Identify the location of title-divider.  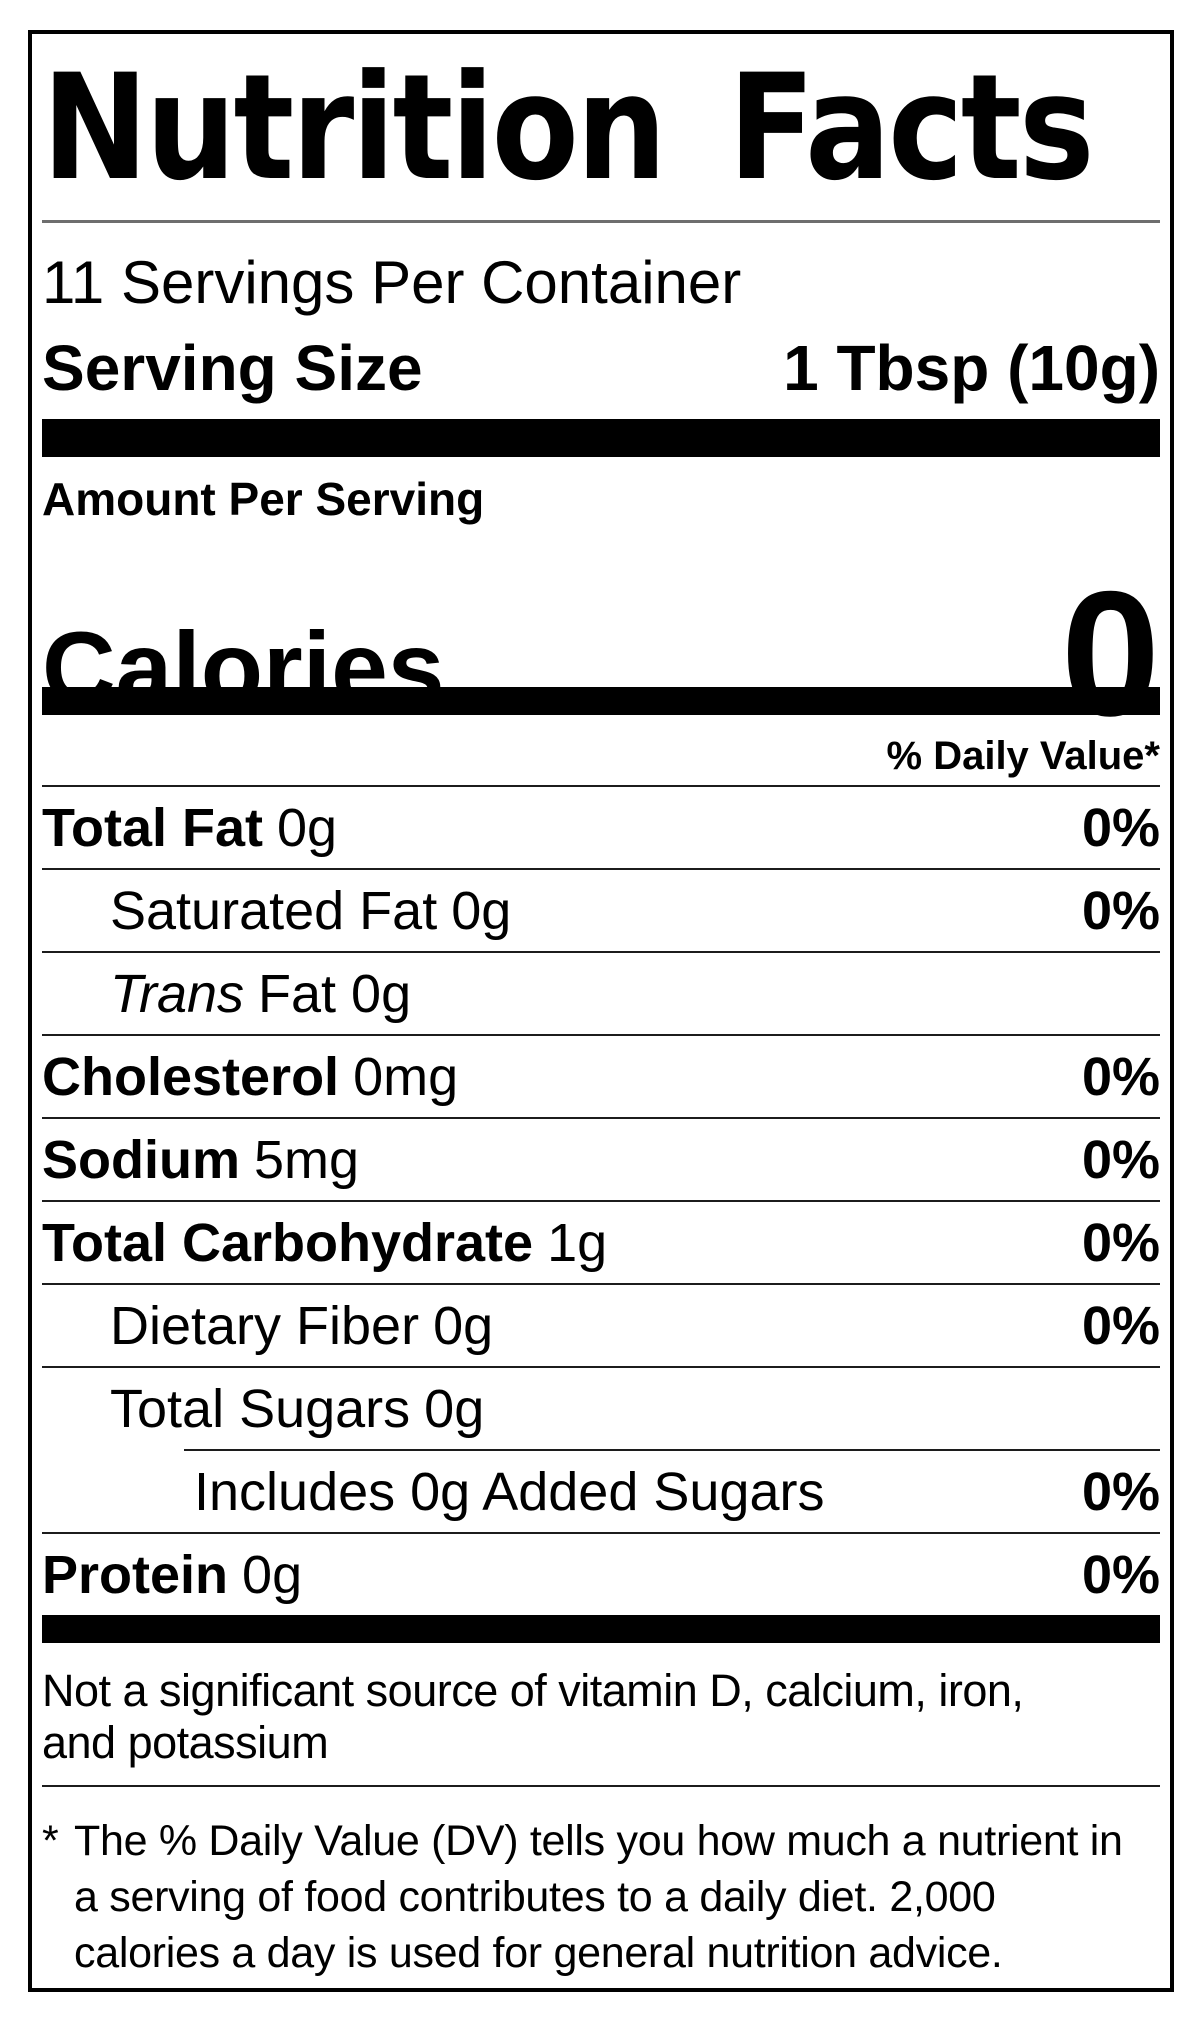
(601, 221).